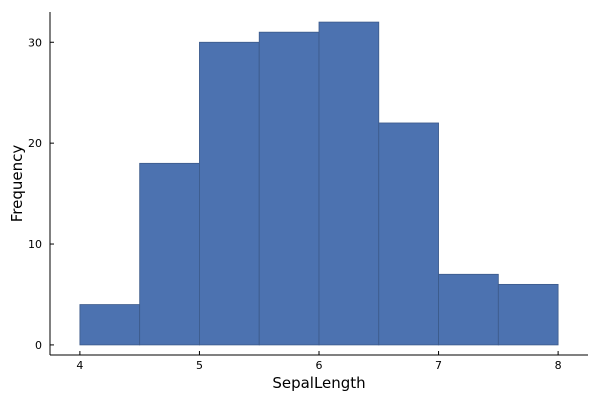 The height and width of the screenshot is (400, 600). What do you see at coordinates (558, 365) in the screenshot?
I see `x-tick-label: 8` at bounding box center [558, 365].